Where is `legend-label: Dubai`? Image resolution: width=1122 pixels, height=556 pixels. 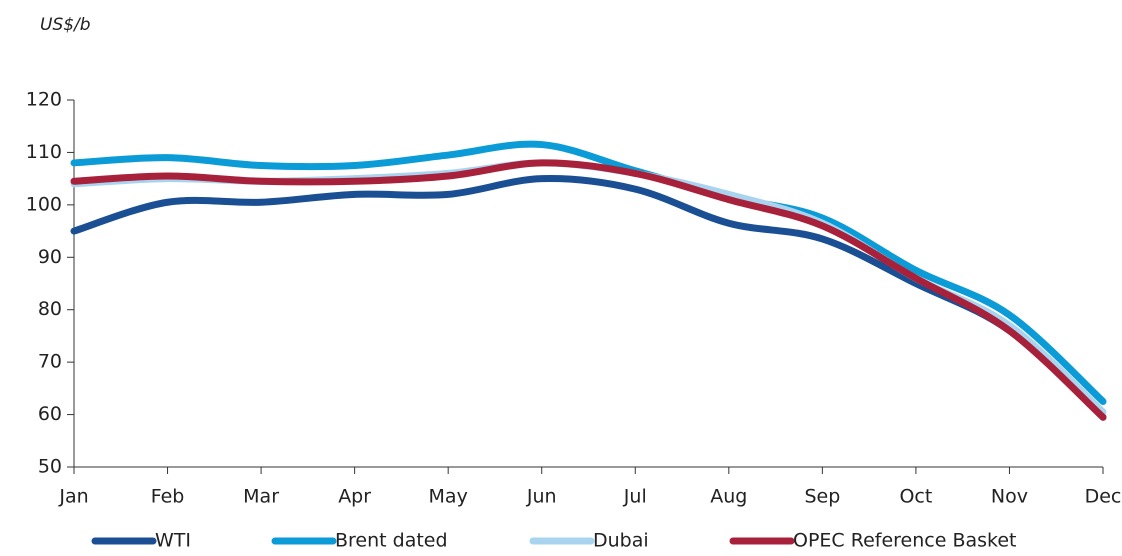 legend-label: Dubai is located at coordinates (621, 541).